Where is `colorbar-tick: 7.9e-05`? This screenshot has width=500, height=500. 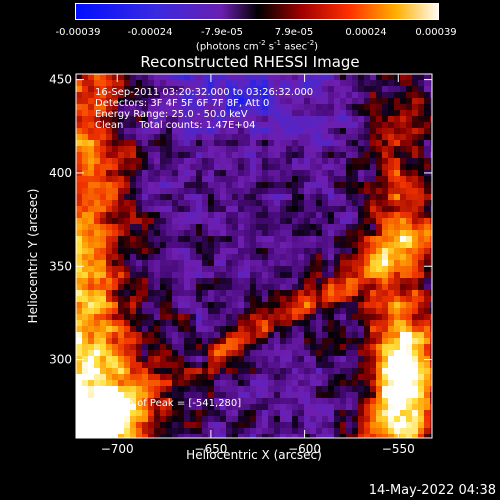
colorbar-tick: 7.9e-05 is located at coordinates (294, 32).